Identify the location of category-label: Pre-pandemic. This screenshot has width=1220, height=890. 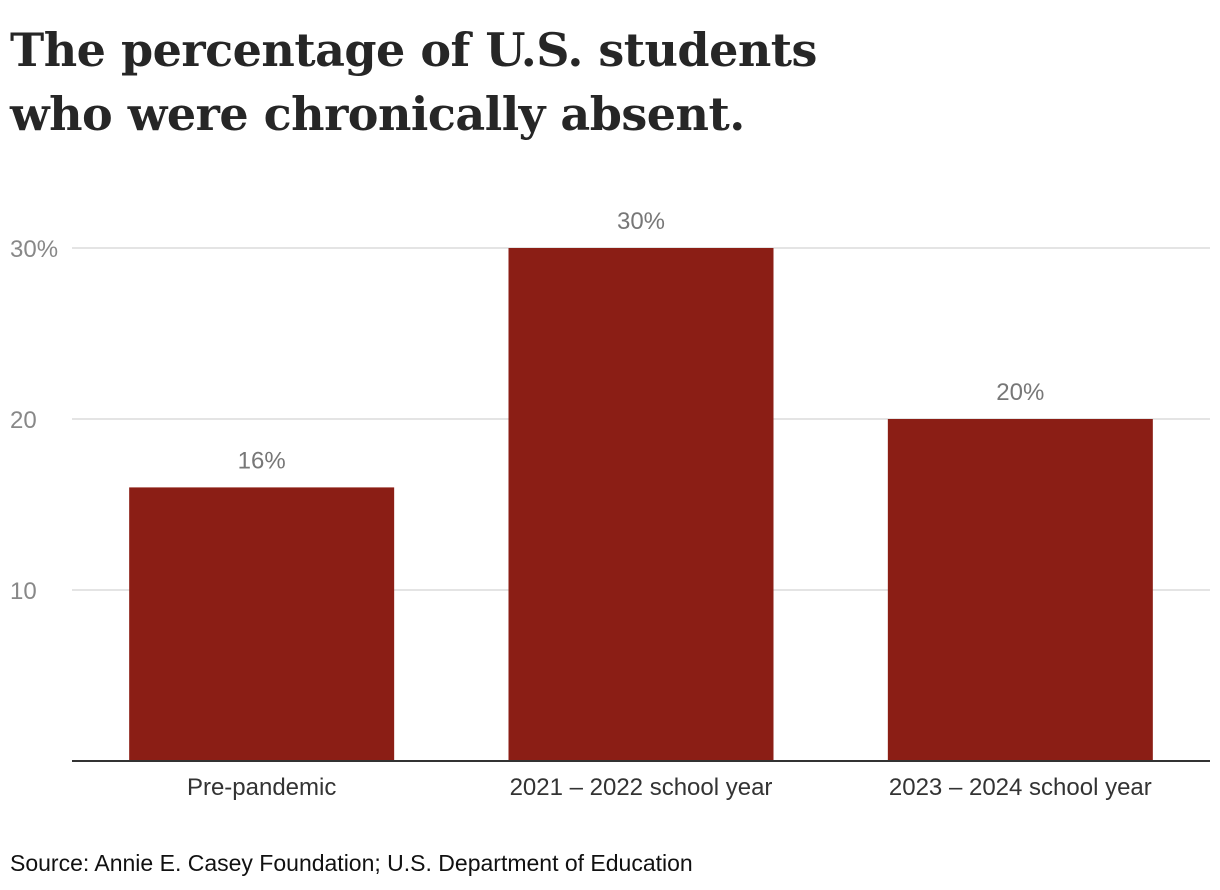
(261, 787).